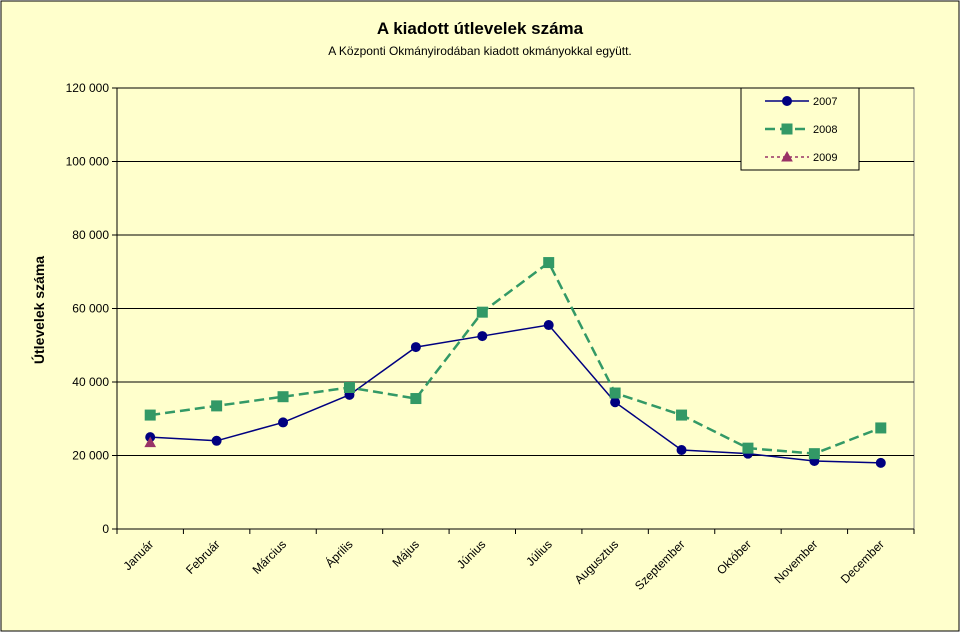  What do you see at coordinates (800, 129) in the screenshot?
I see `legend: 2007 2008 2009` at bounding box center [800, 129].